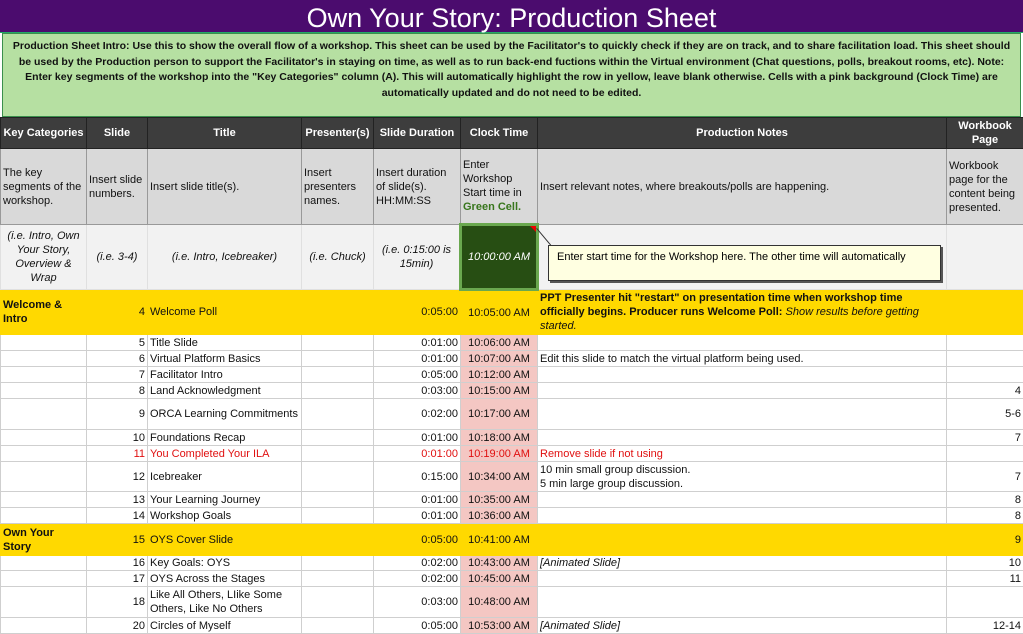  I want to click on header-clock-time: Clock Time, so click(499, 133).